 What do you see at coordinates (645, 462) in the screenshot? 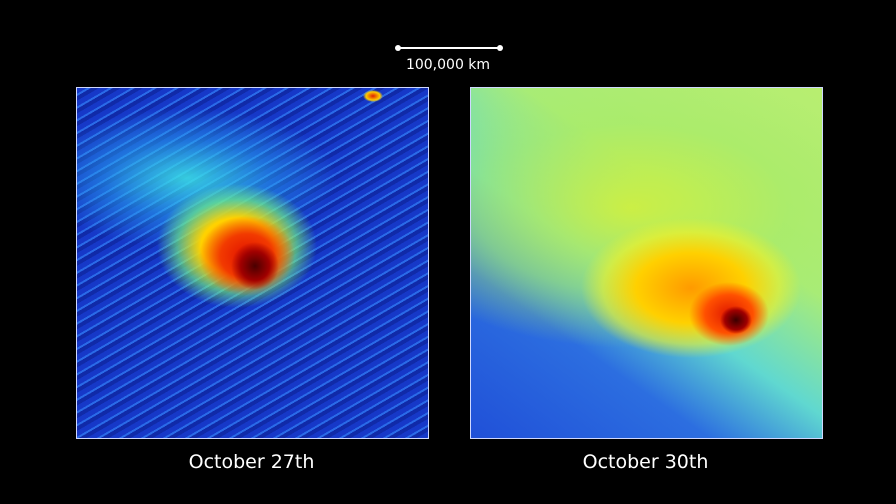
I see `caption-right: October 30th` at bounding box center [645, 462].